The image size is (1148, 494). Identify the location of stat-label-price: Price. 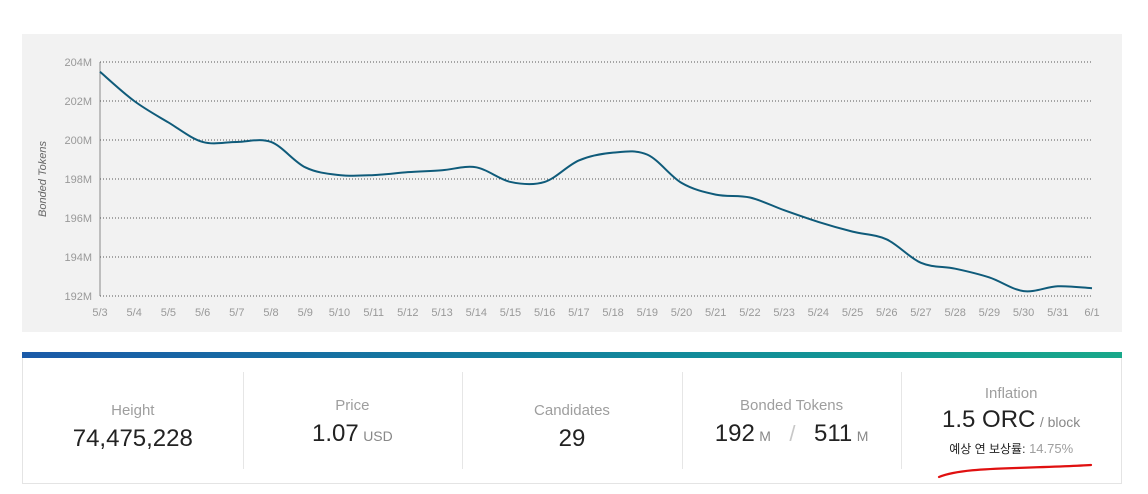
(352, 405).